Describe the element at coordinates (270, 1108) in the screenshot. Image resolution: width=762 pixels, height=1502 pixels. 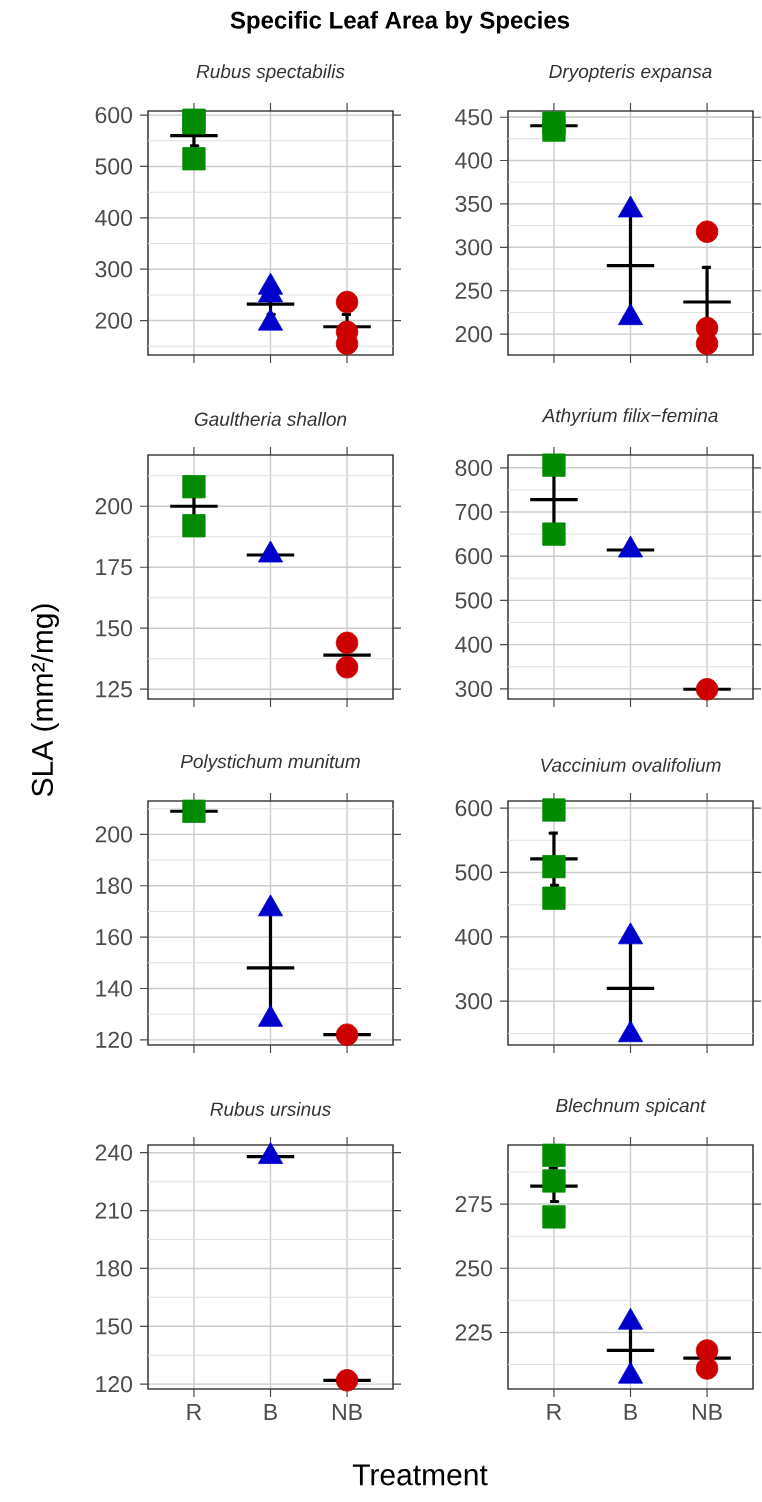
I see `chart-title: Rubus ursinus` at that location.